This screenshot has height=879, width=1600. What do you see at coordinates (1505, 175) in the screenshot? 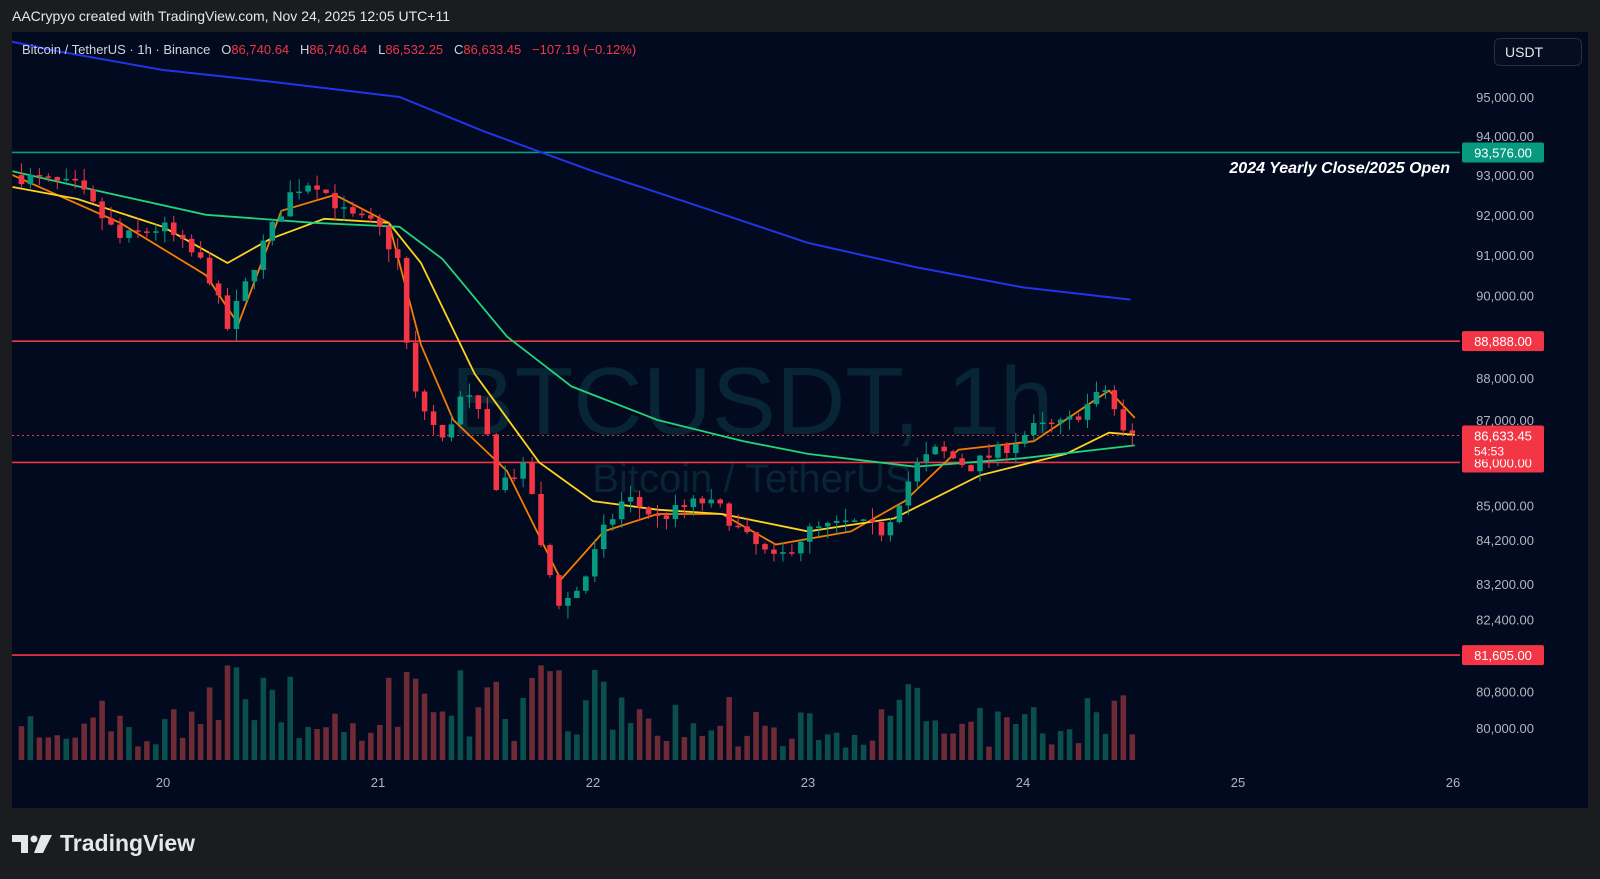
I see `price-axis-tick: 93,000.00` at bounding box center [1505, 175].